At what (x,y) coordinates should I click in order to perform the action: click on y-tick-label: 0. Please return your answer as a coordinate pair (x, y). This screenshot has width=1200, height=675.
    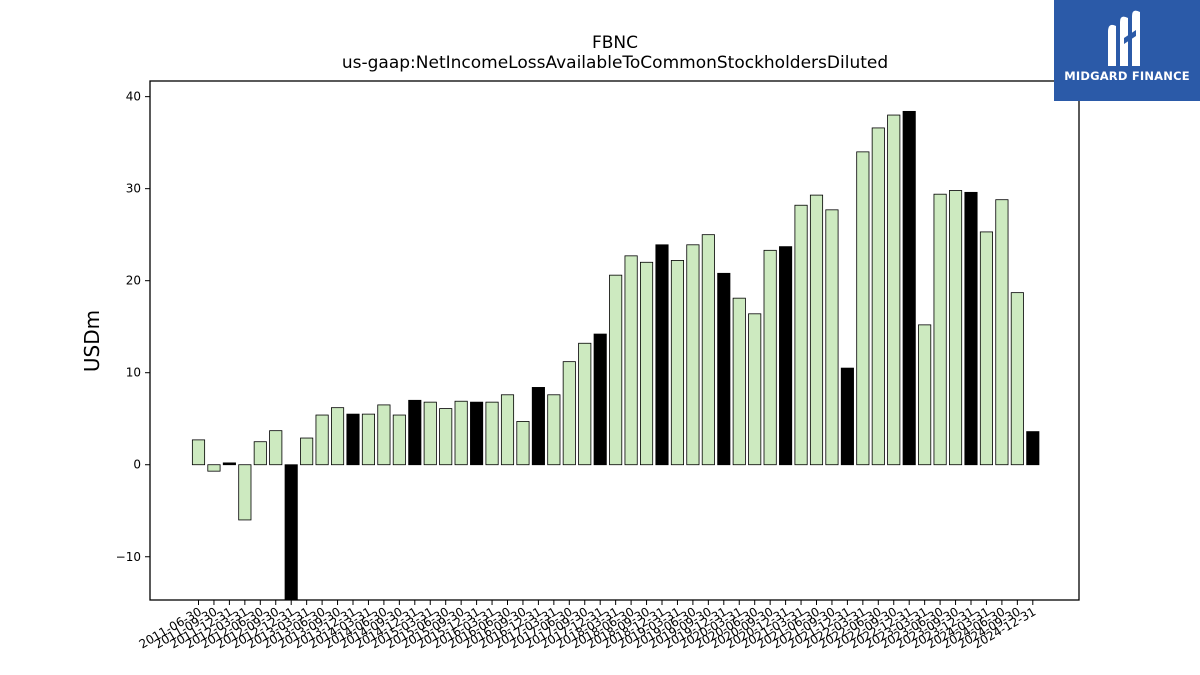
    Looking at the image, I should click on (137, 465).